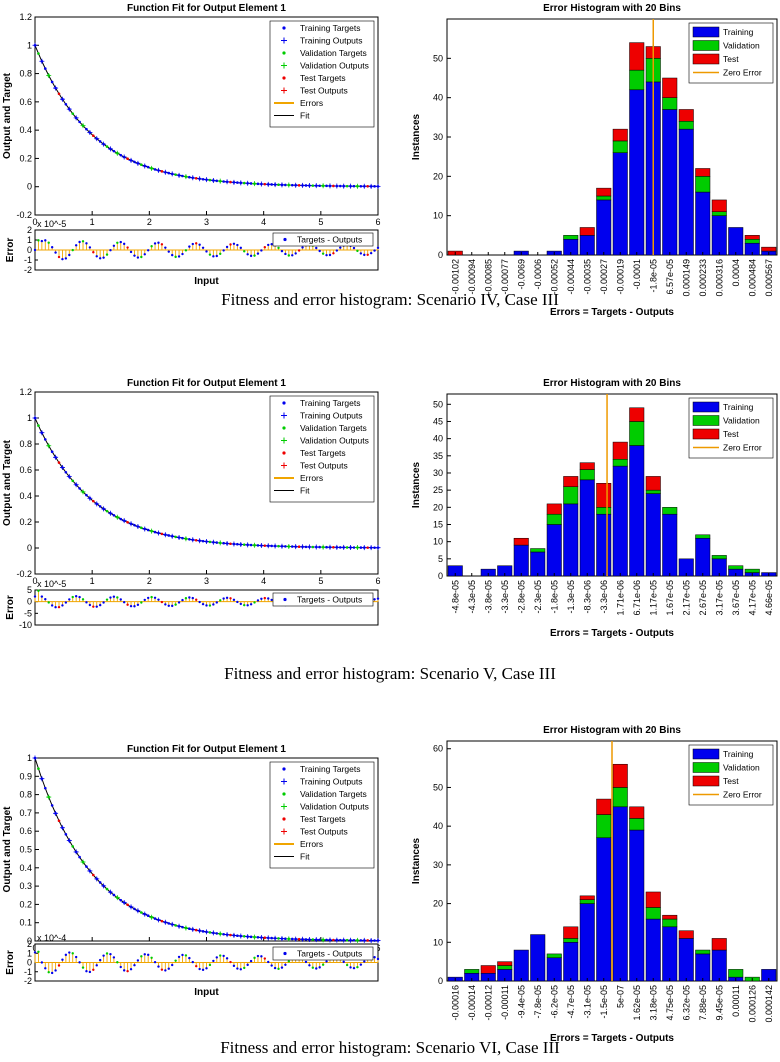 The width and height of the screenshot is (780, 1062). Describe the element at coordinates (334, 441) in the screenshot. I see `fit-legend-label: Validation Outputs` at that location.